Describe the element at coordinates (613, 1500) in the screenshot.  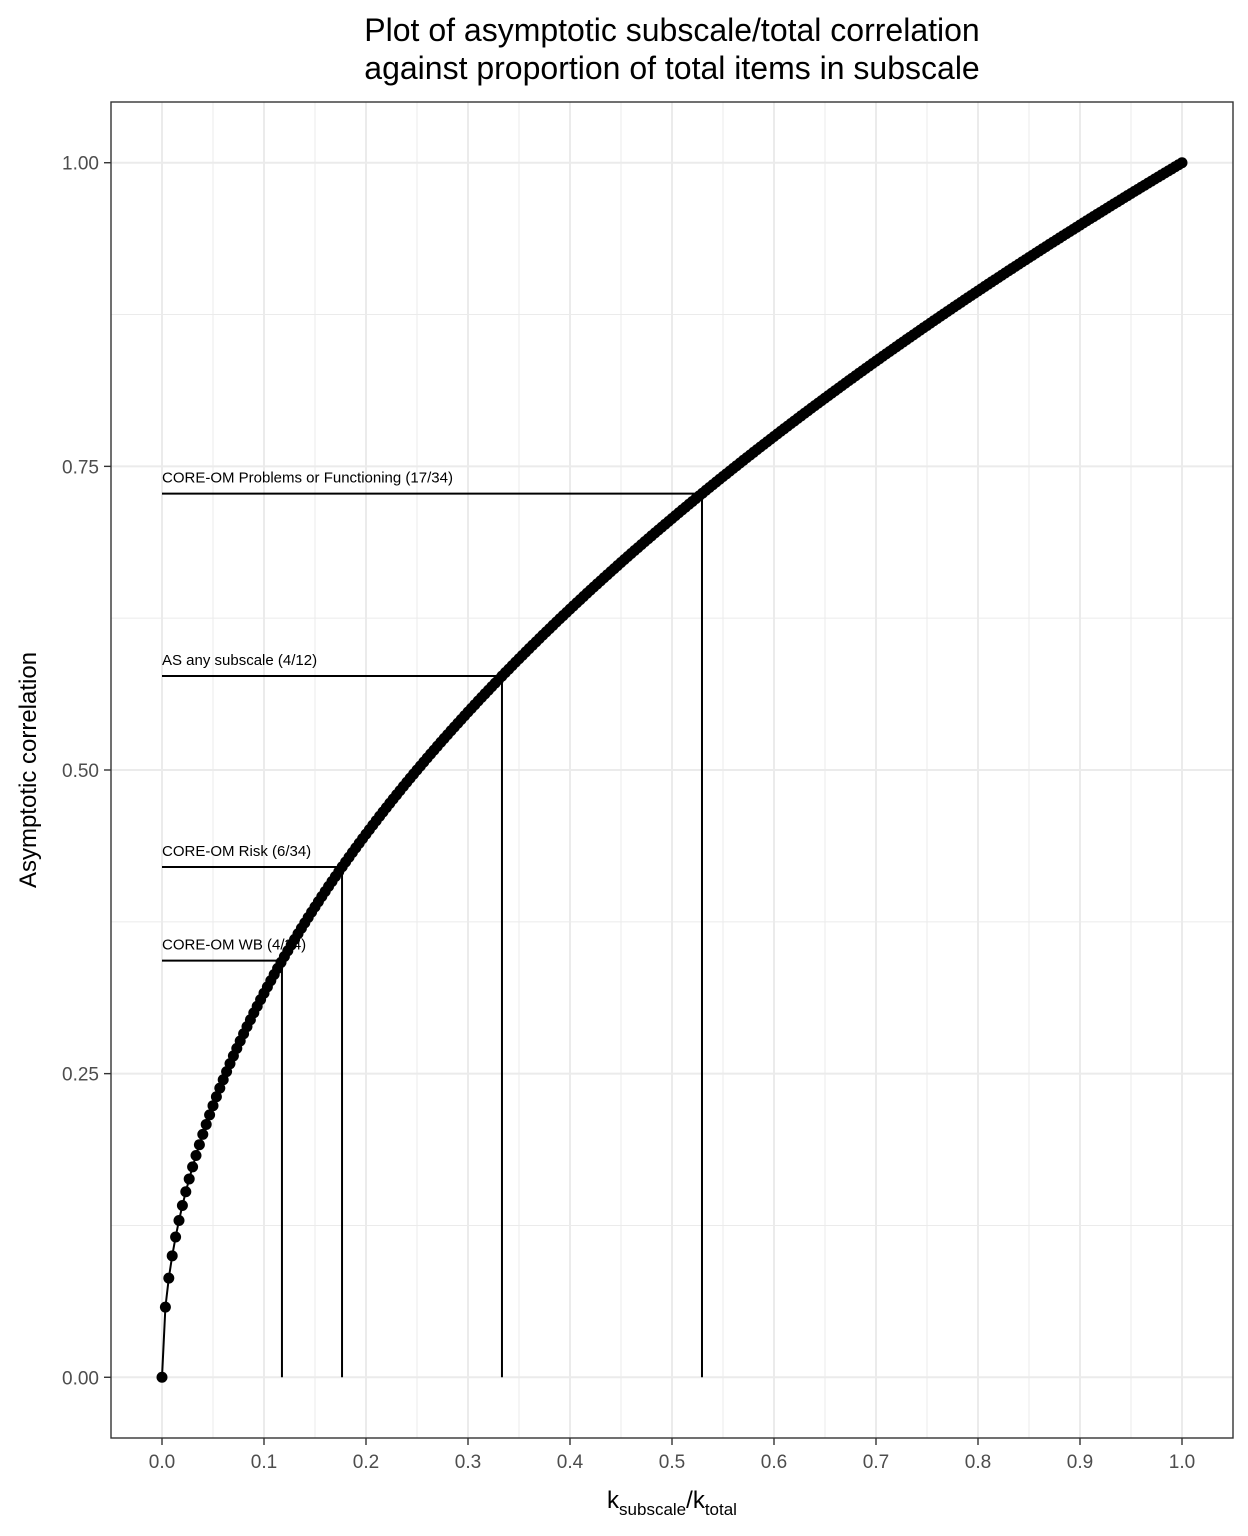
I see `x-axis-title-k: k` at that location.